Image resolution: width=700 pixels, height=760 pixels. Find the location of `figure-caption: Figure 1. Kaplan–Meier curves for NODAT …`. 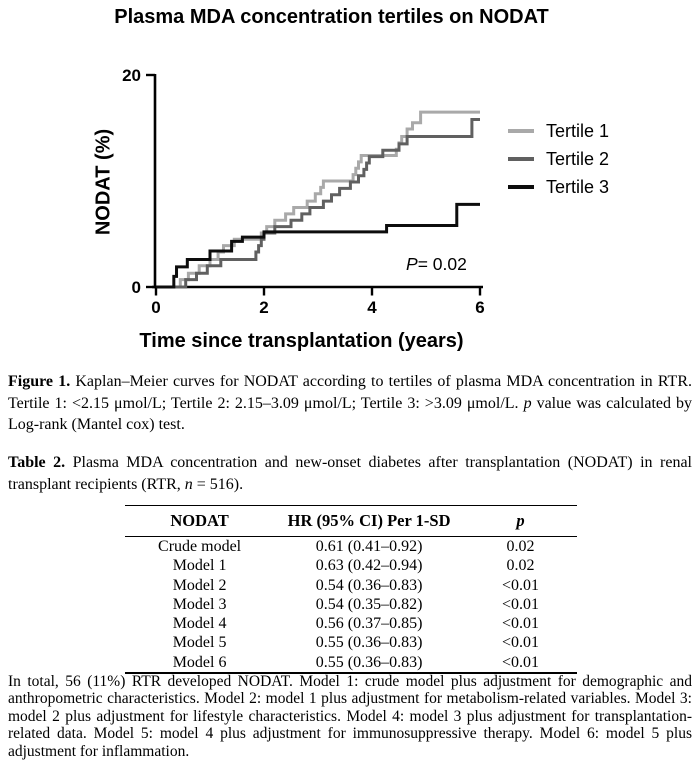

figure-caption: Figure 1. Kaplan–Meier curves for NODAT … is located at coordinates (350, 403).